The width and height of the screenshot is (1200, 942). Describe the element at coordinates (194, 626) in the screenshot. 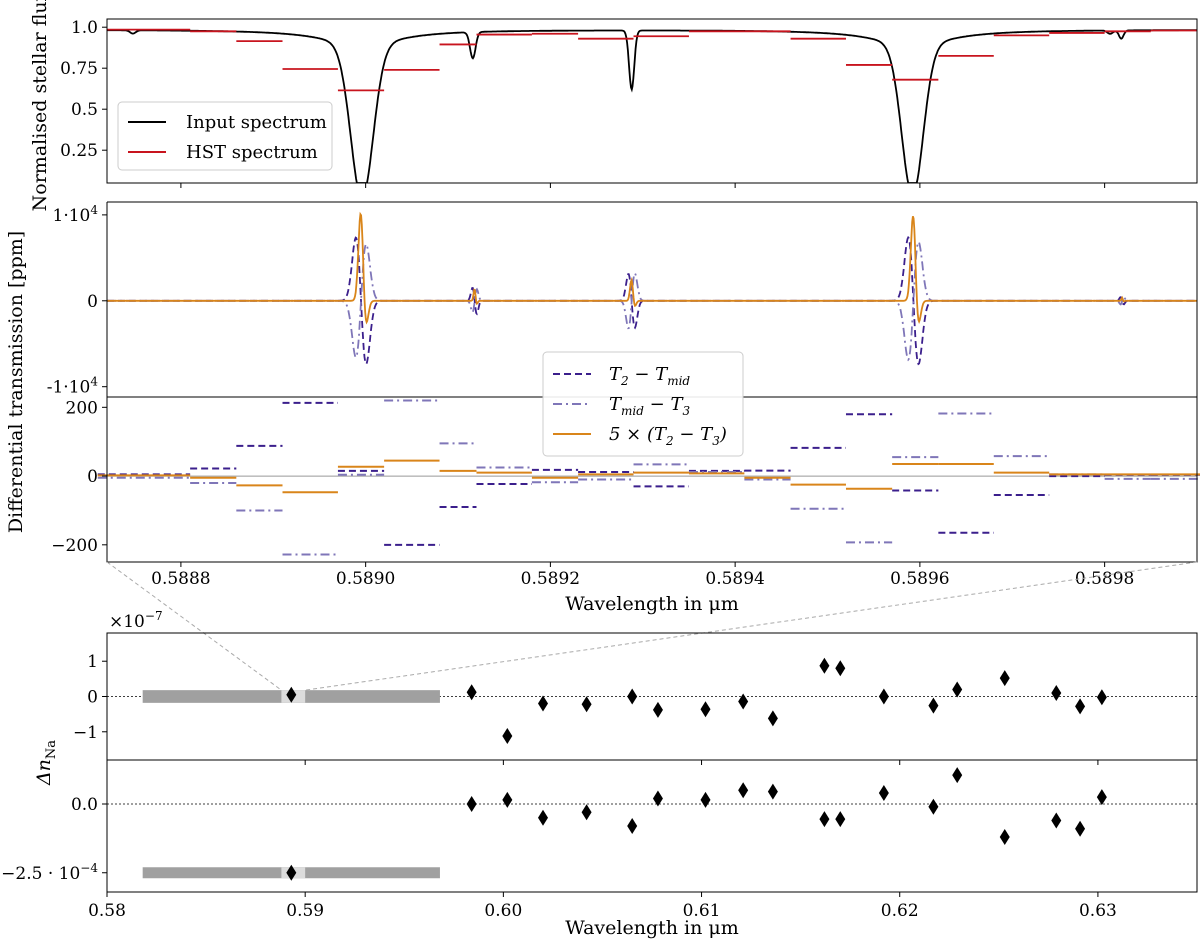

I see `zoom-line-left` at that location.